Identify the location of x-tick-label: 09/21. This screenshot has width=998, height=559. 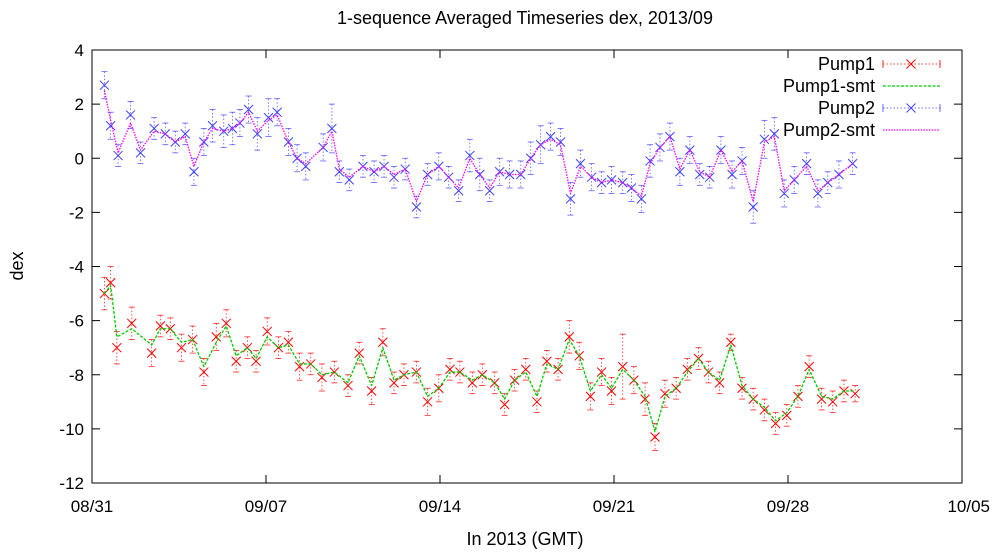
(614, 506).